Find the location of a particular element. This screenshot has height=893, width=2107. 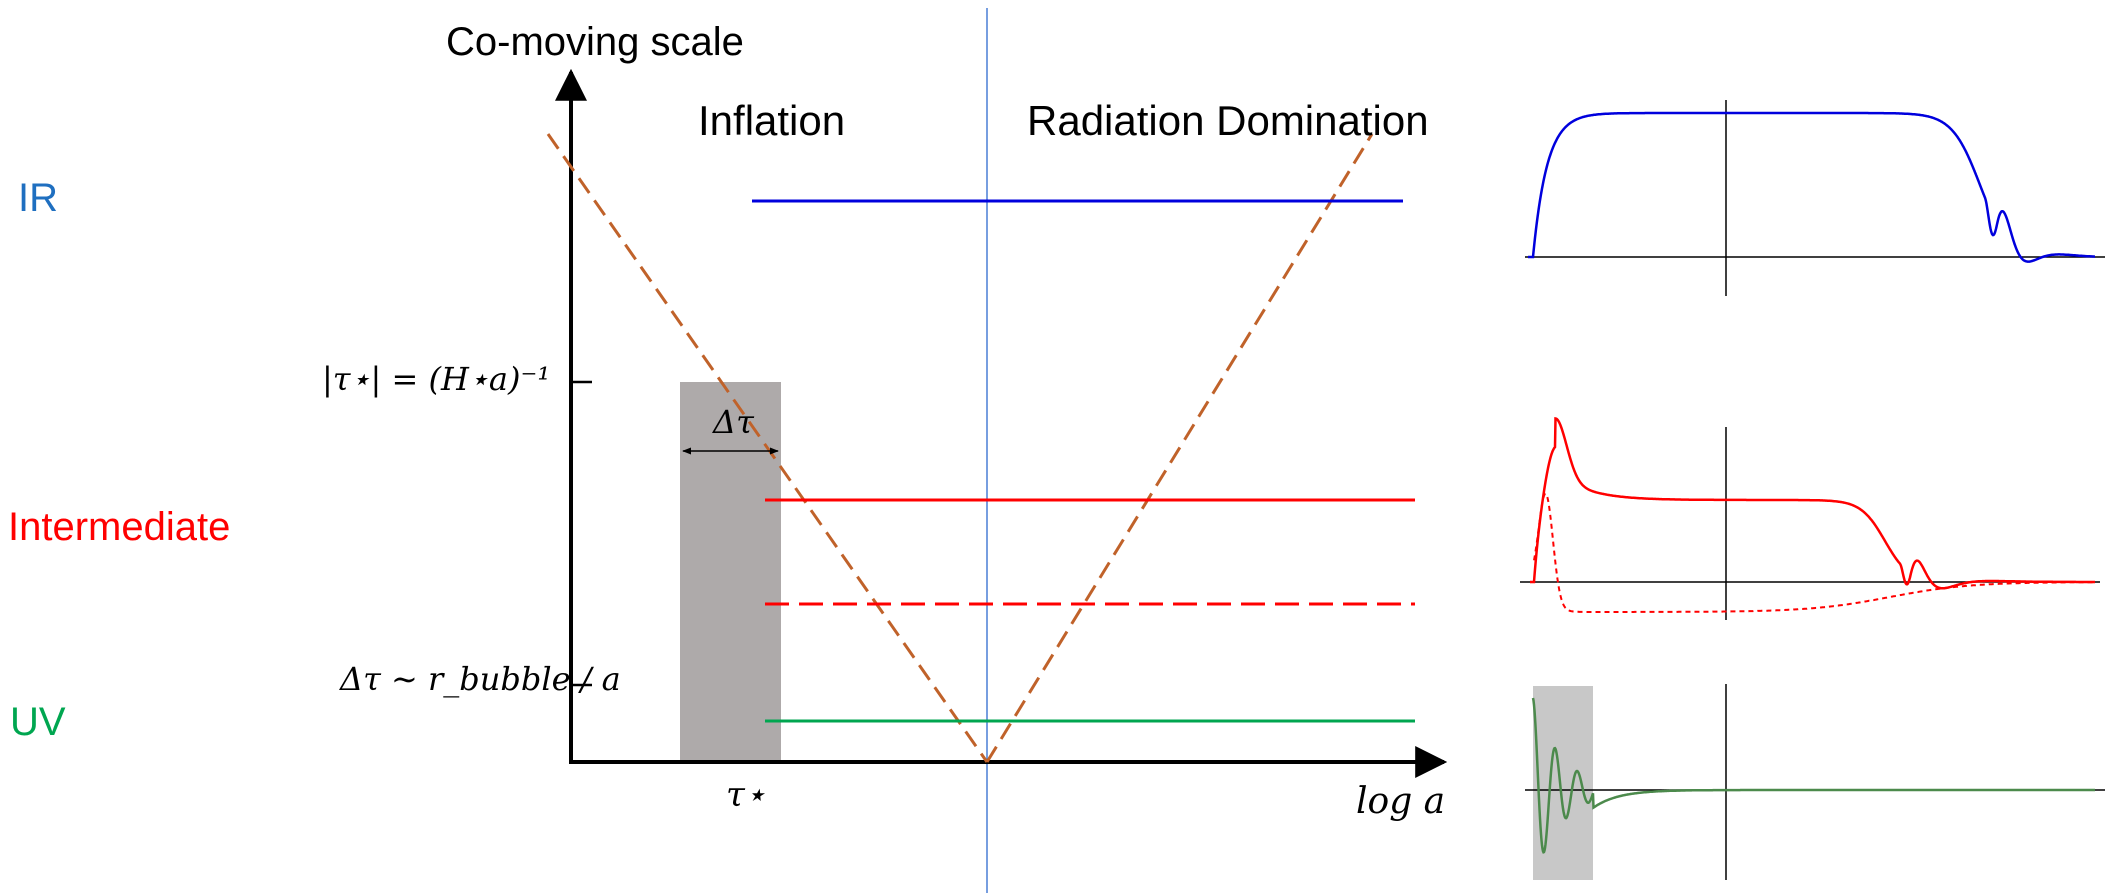

intermediate-mode-plot is located at coordinates (1810, 518).